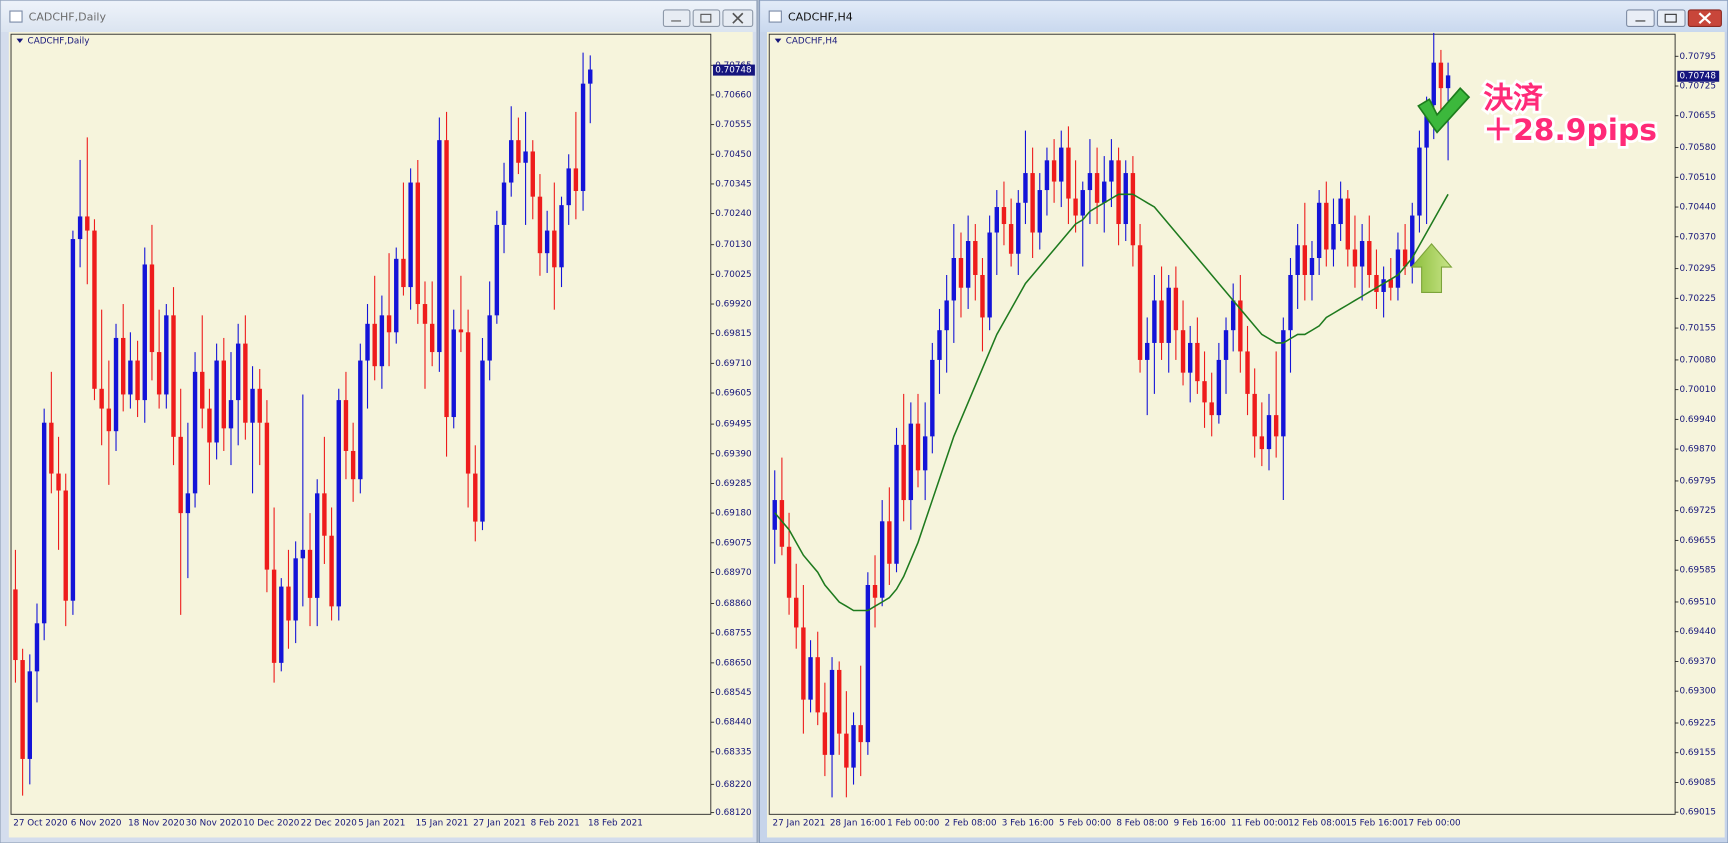  What do you see at coordinates (499, 824) in the screenshot?
I see `x-tick-label: 27 Jan 2021` at bounding box center [499, 824].